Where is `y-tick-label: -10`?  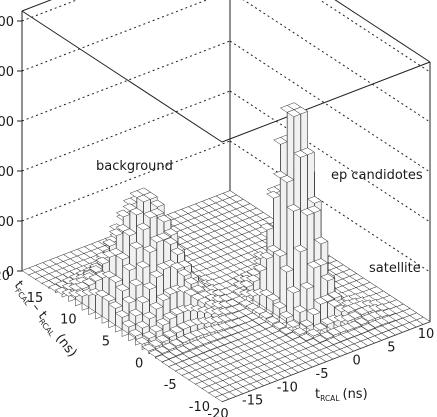 y-tick-label: -10 is located at coordinates (199, 407).